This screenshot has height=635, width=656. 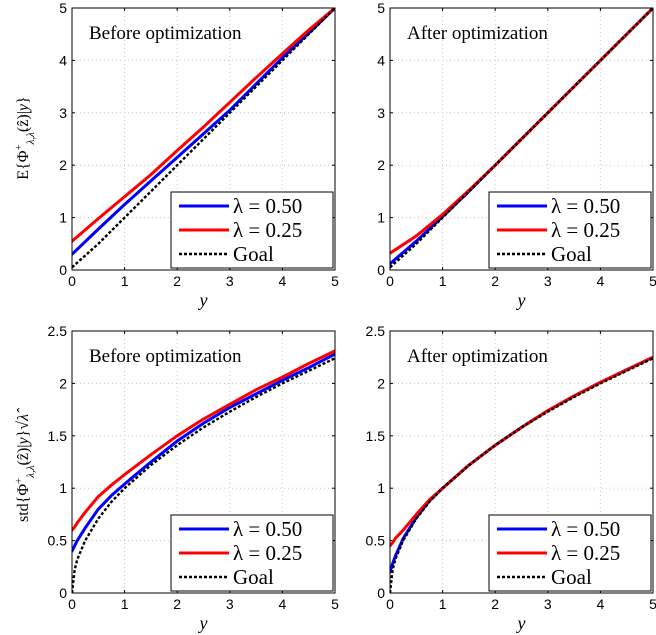 I want to click on ylabel-top-left: E{Φ+λ,λ̂(ẑ)|y}, so click(x=25, y=137).